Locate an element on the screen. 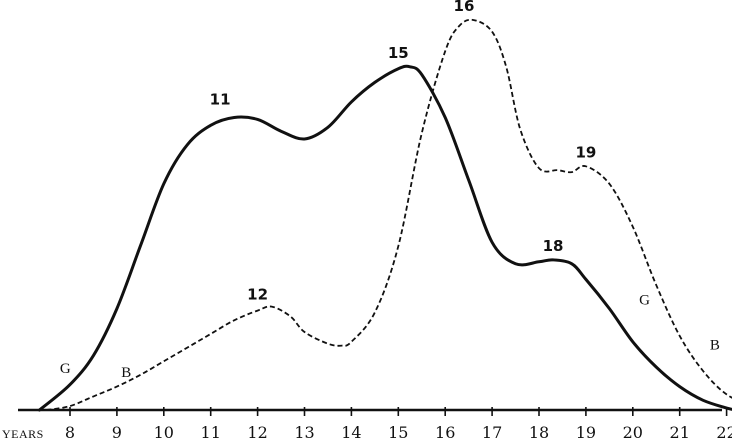 This screenshot has height=444, width=732. x-ticks is located at coordinates (398, 411).